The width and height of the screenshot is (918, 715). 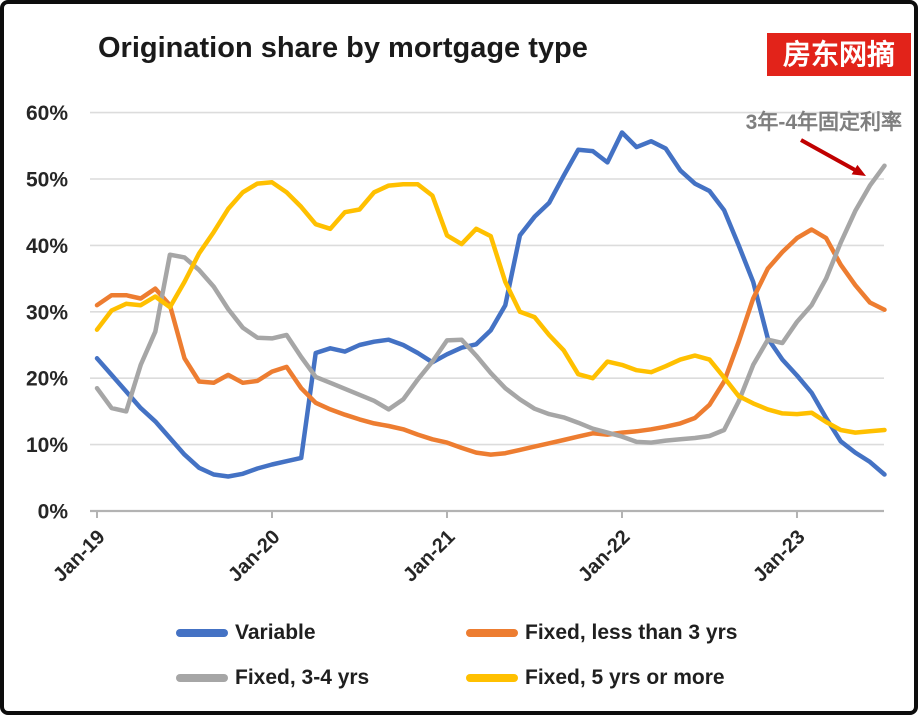 I want to click on legend-swatch-fixed-lt3, so click(x=492, y=632).